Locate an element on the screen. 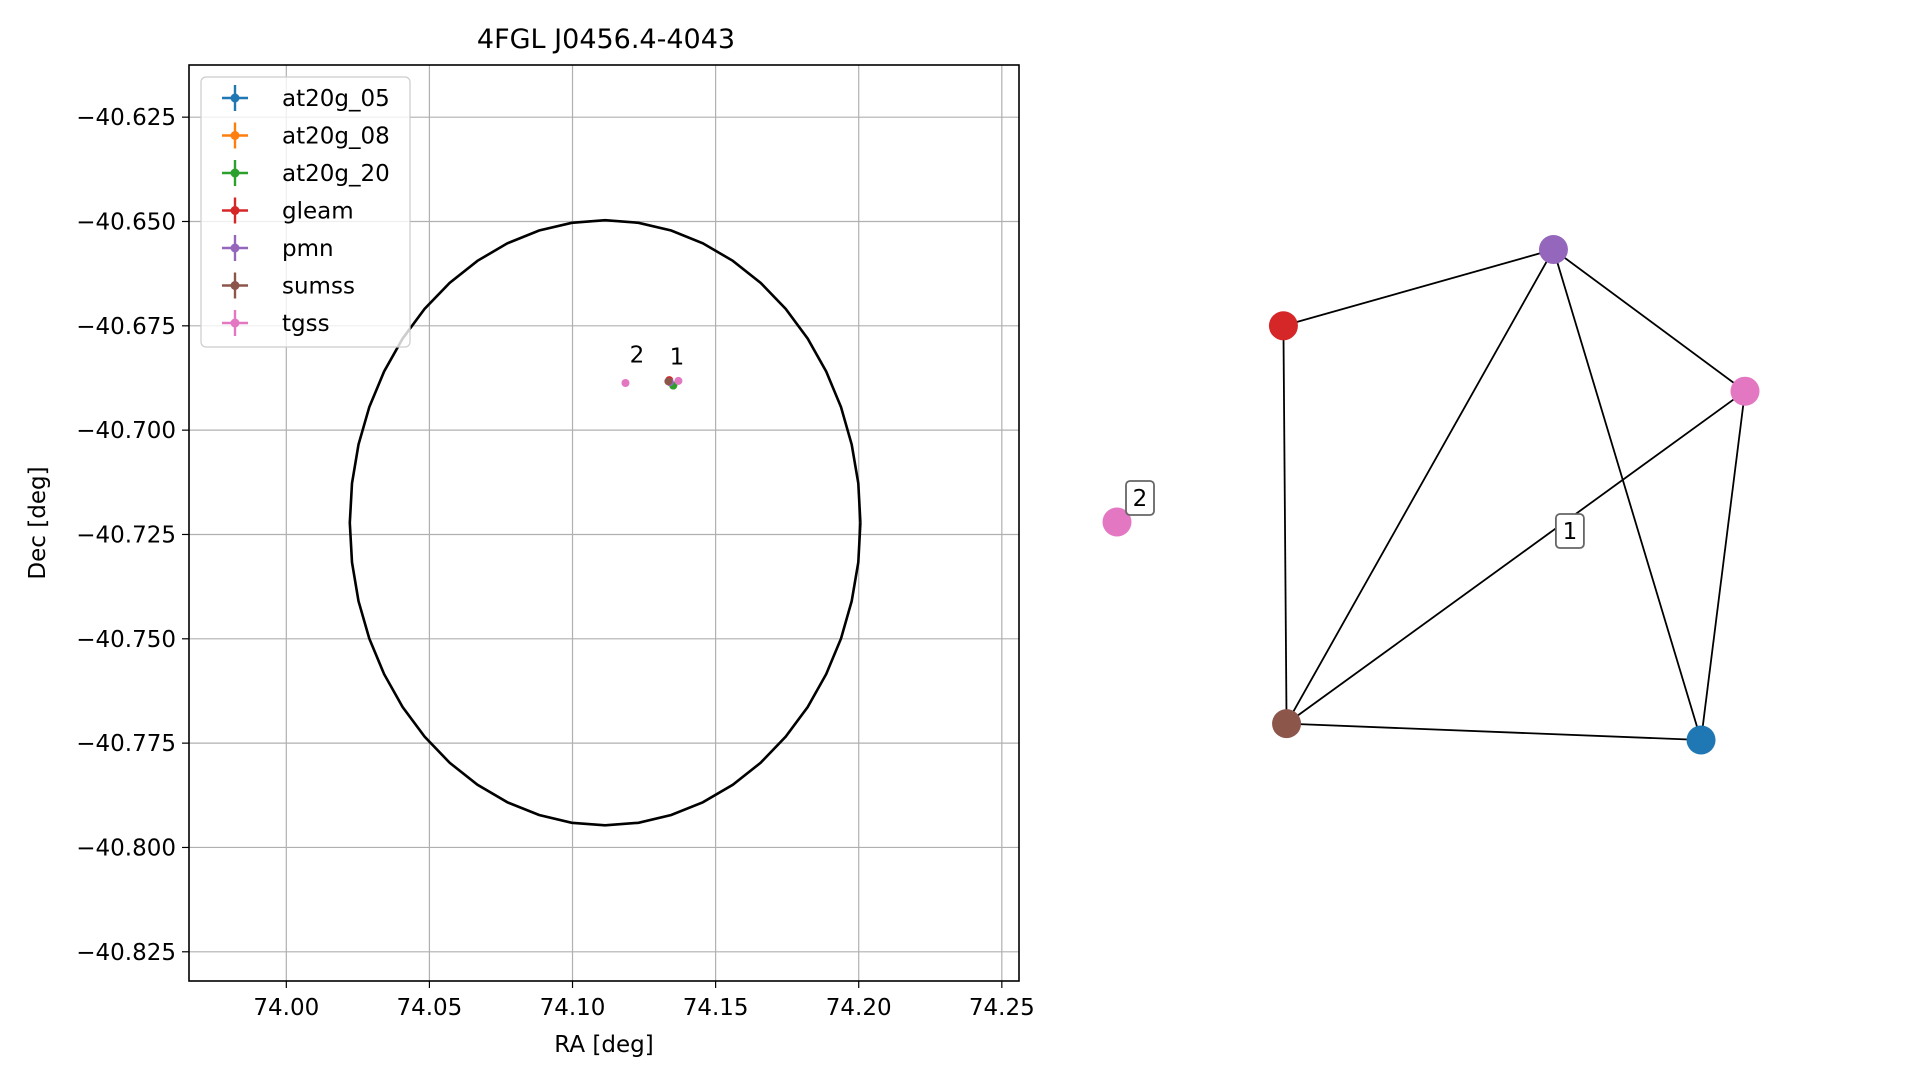 The height and width of the screenshot is (1080, 1919). network-labels: 12 is located at coordinates (1355, 514).